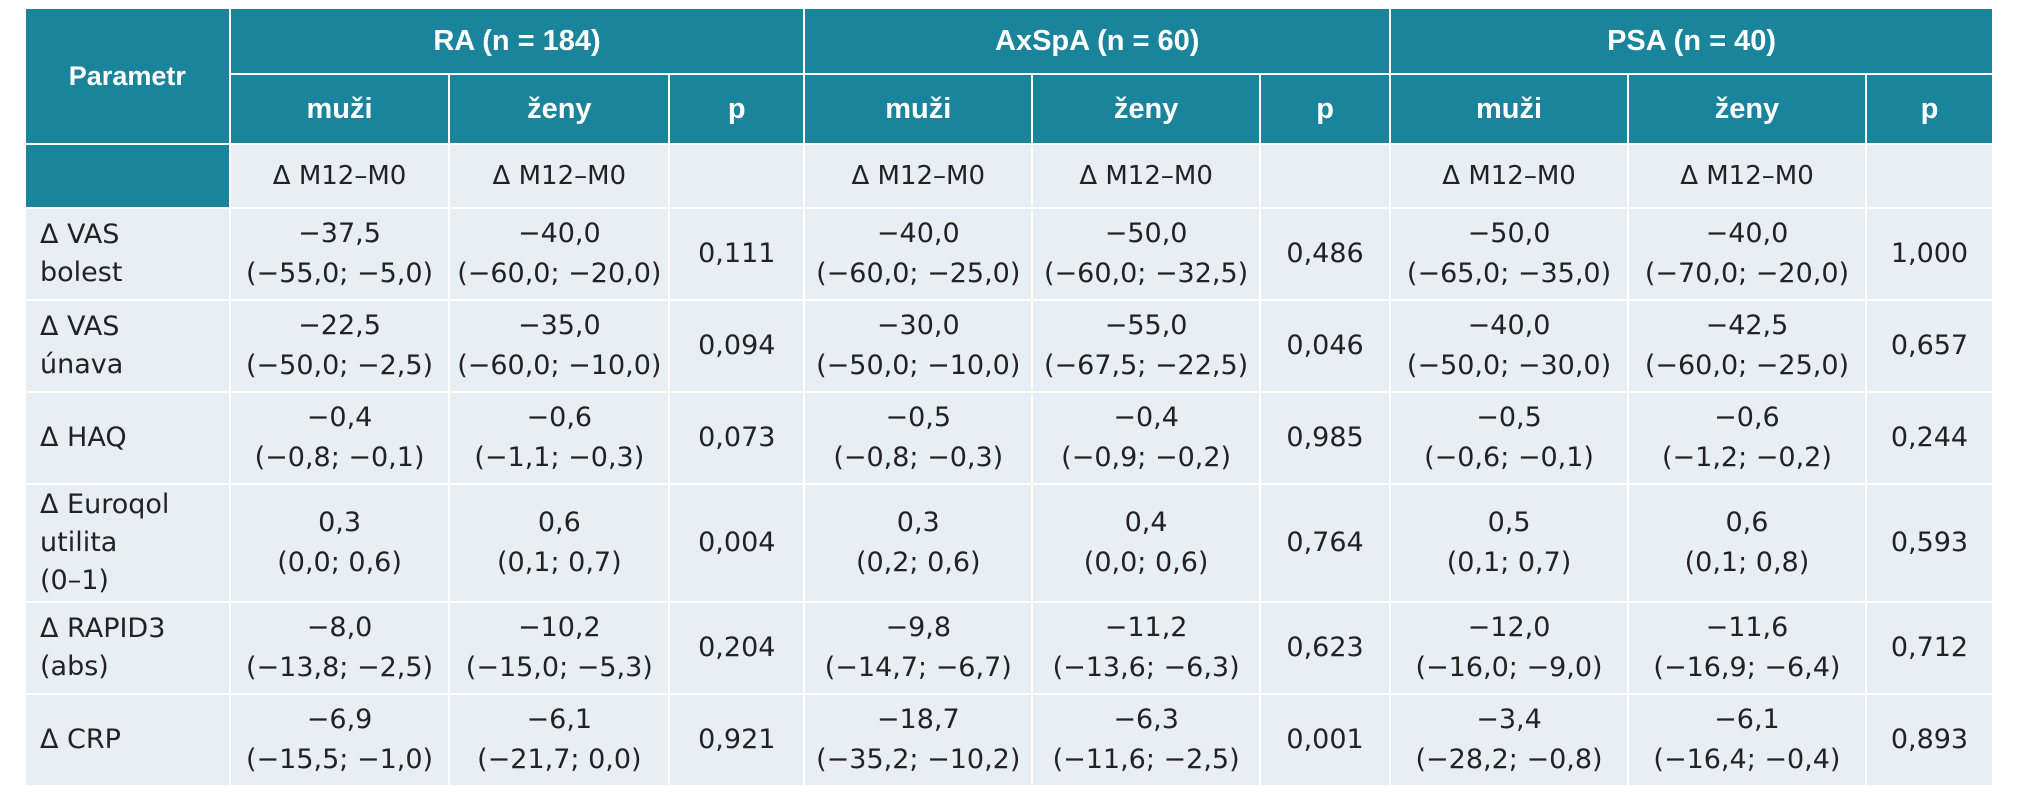 The height and width of the screenshot is (800, 2021). What do you see at coordinates (1929, 740) in the screenshot?
I see `p-value-cell: 0,893` at bounding box center [1929, 740].